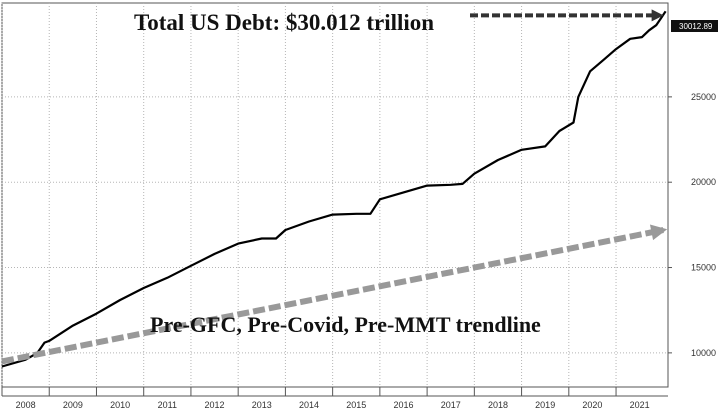 The height and width of the screenshot is (413, 720). Describe the element at coordinates (215, 405) in the screenshot. I see `x-tick-label: 2012` at that location.